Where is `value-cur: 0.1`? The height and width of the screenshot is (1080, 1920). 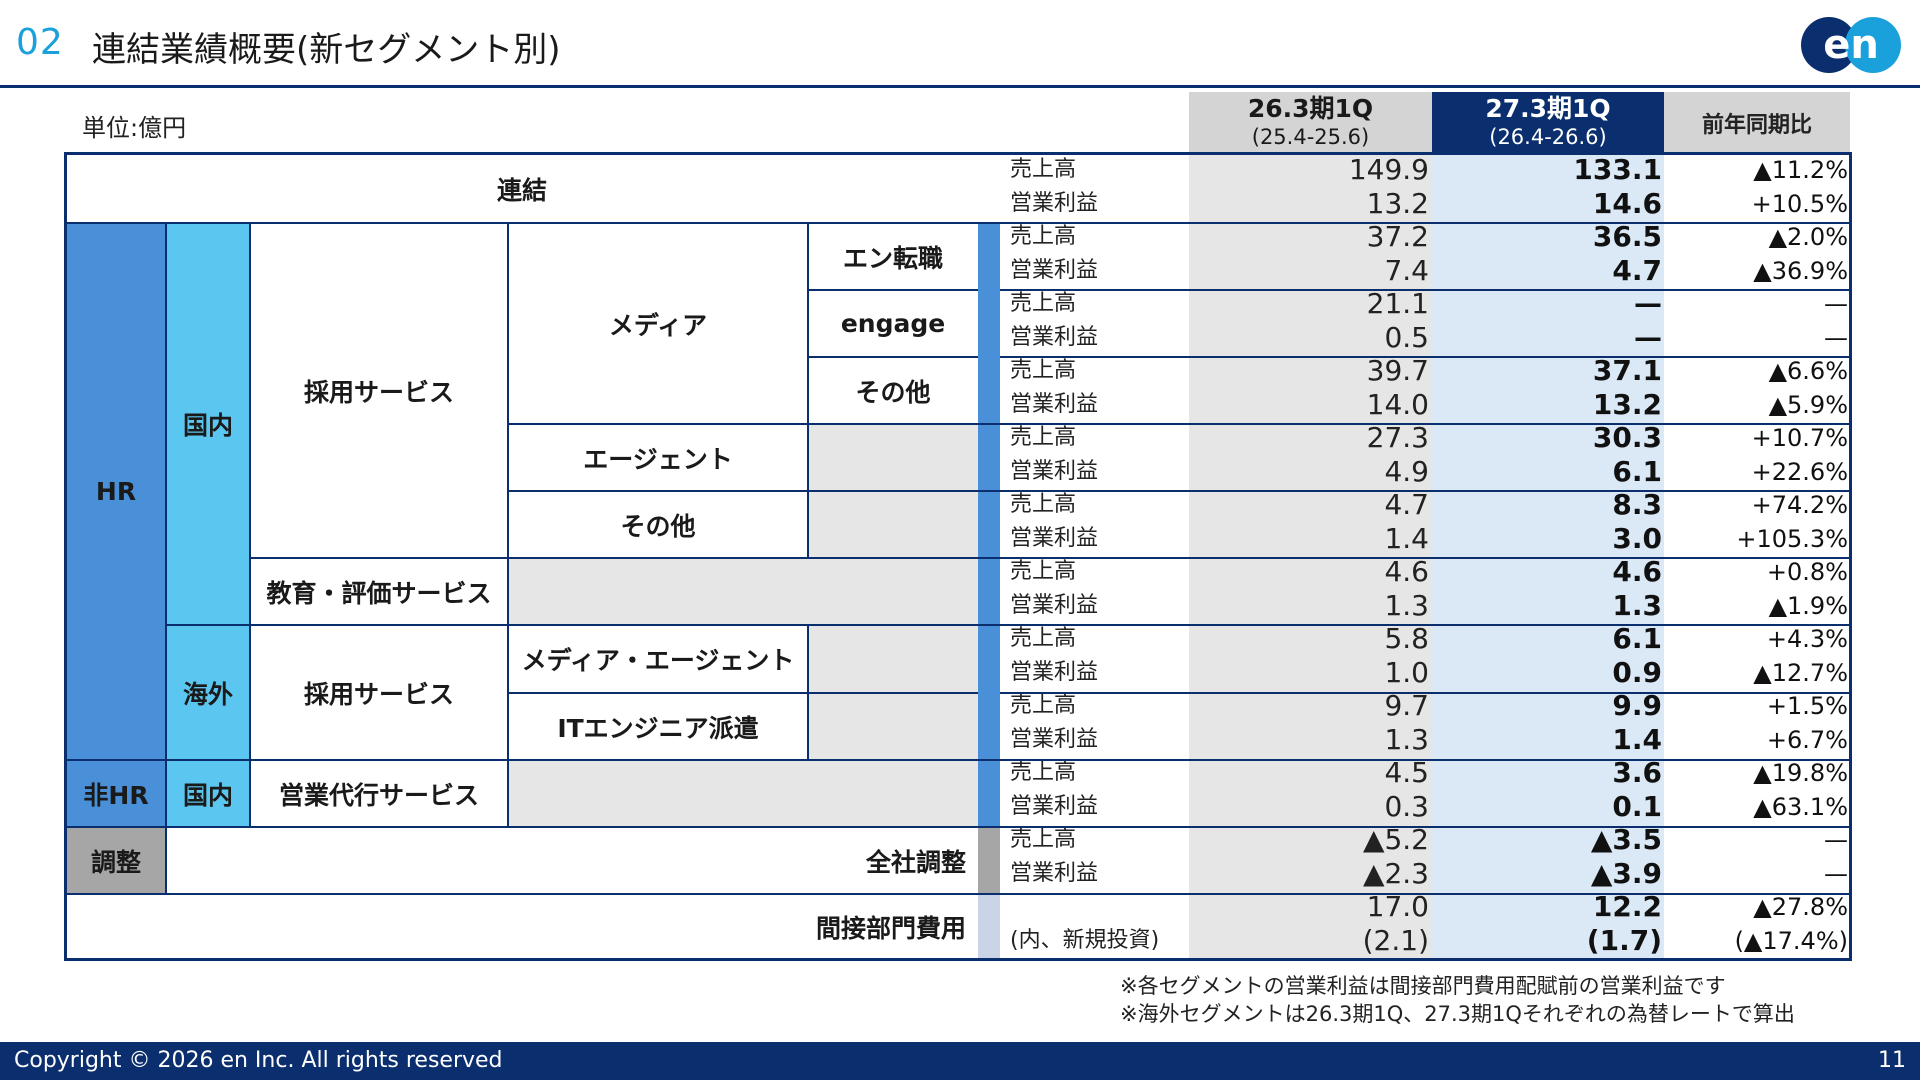 value-cur: 0.1 is located at coordinates (1637, 806).